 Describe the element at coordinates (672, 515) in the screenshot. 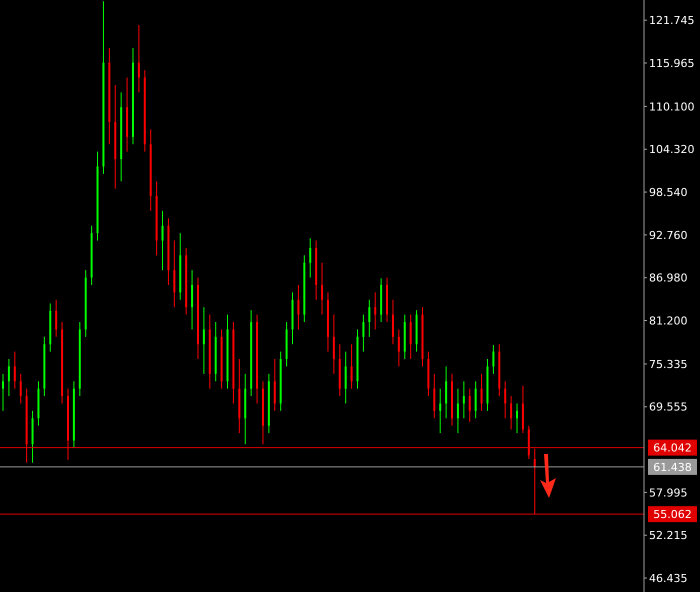

I see `ref-line-label: 55.062` at that location.